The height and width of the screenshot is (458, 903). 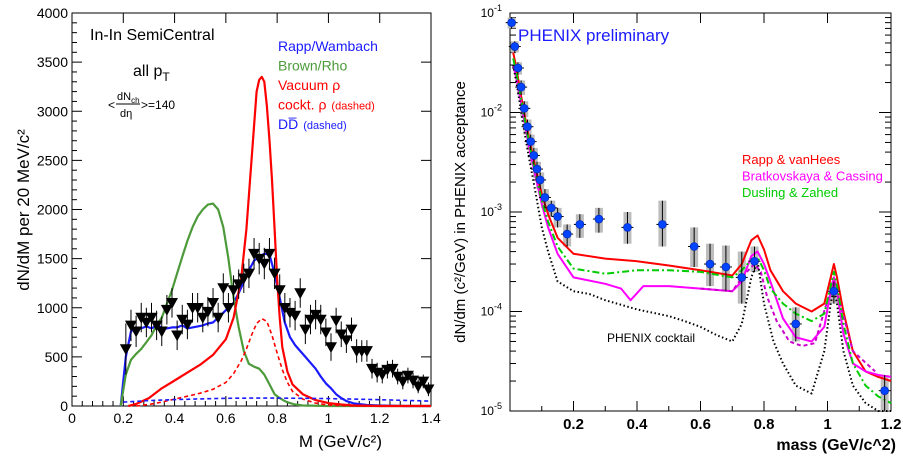 I want to click on right-legend-entry: Rapp & vanHees, so click(x=791, y=159).